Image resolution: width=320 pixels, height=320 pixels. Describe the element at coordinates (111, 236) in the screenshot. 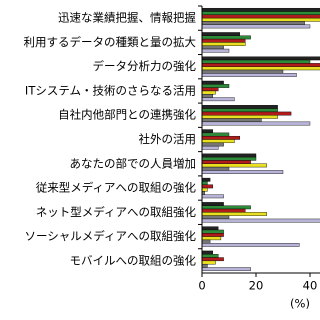

I see `y-tick-label: ソーシャルメディアへの取組強化` at that location.